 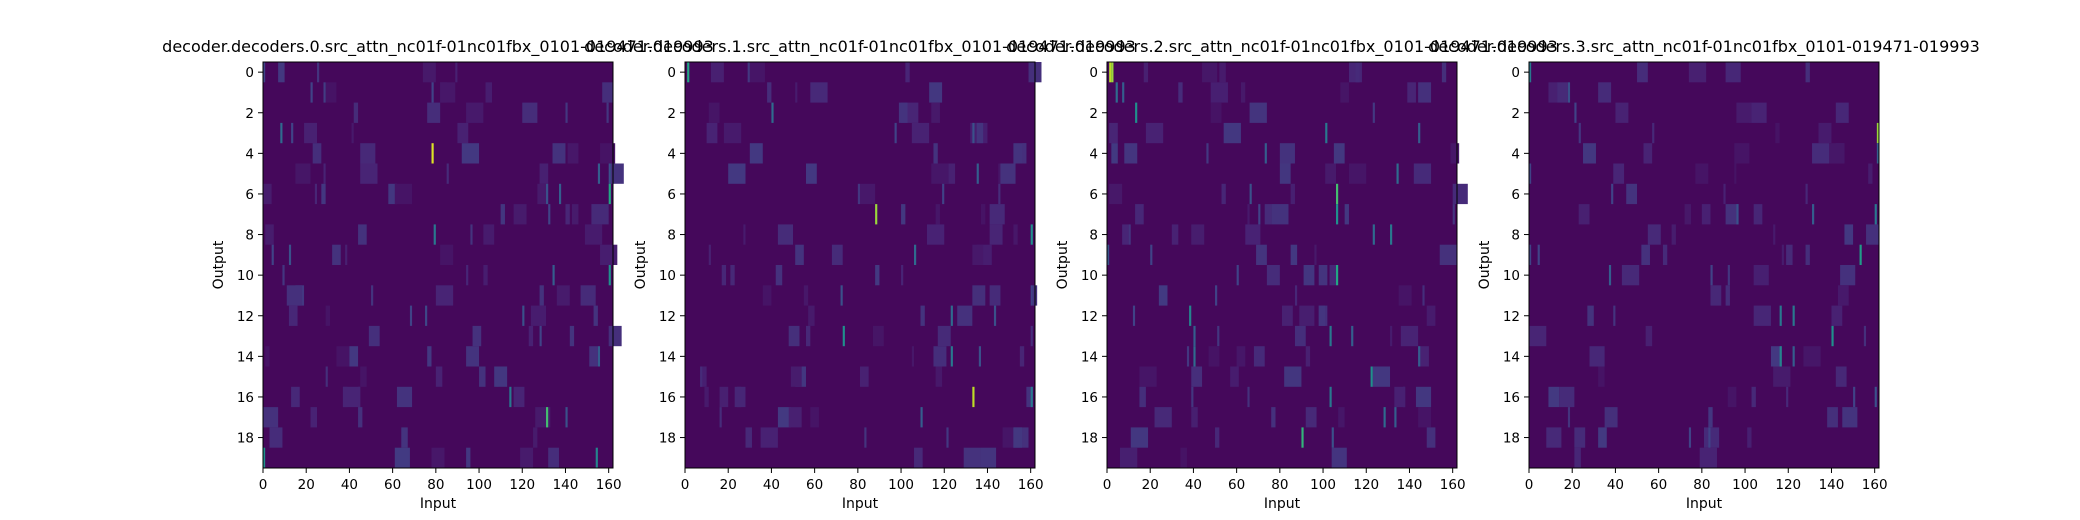 I want to click on x-tick-label: 80, so click(x=1701, y=485).